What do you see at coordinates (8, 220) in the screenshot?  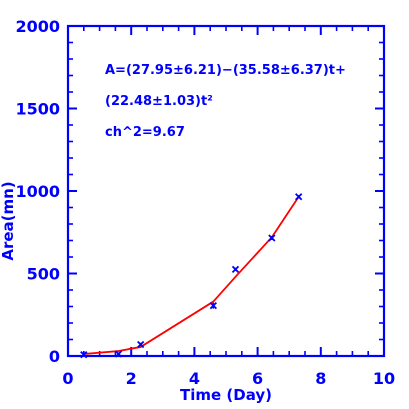 I see `y-axis-title: Area(mn)` at bounding box center [8, 220].